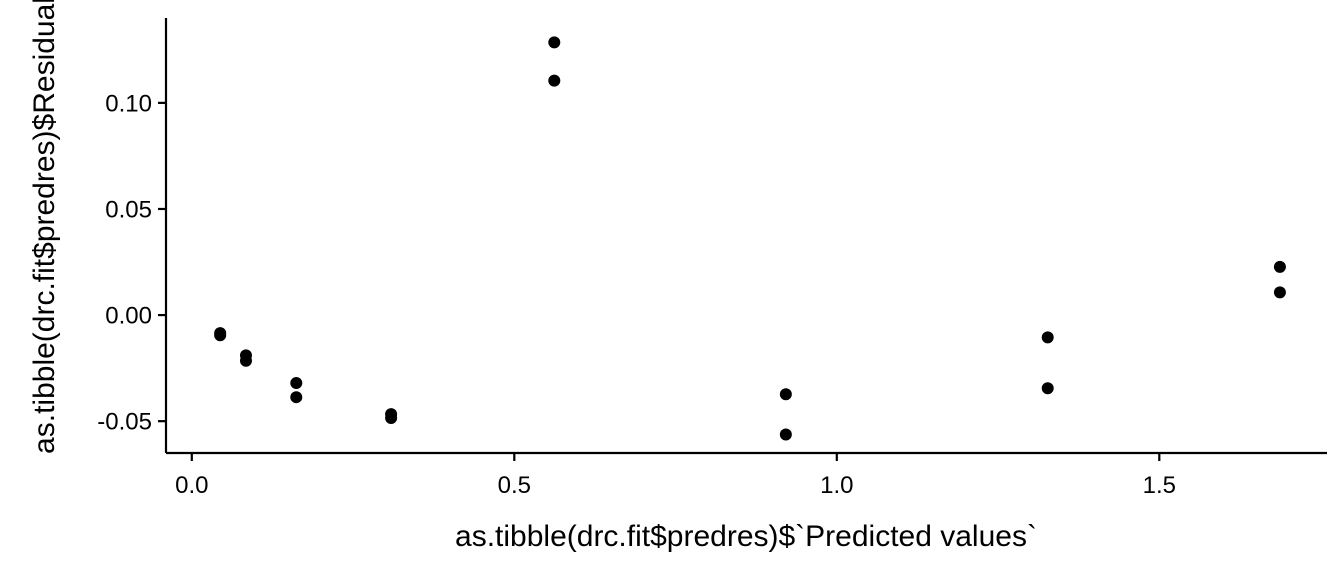 Image resolution: width=1344 pixels, height=581 pixels. I want to click on y-tick-label: 0.00, so click(128, 316).